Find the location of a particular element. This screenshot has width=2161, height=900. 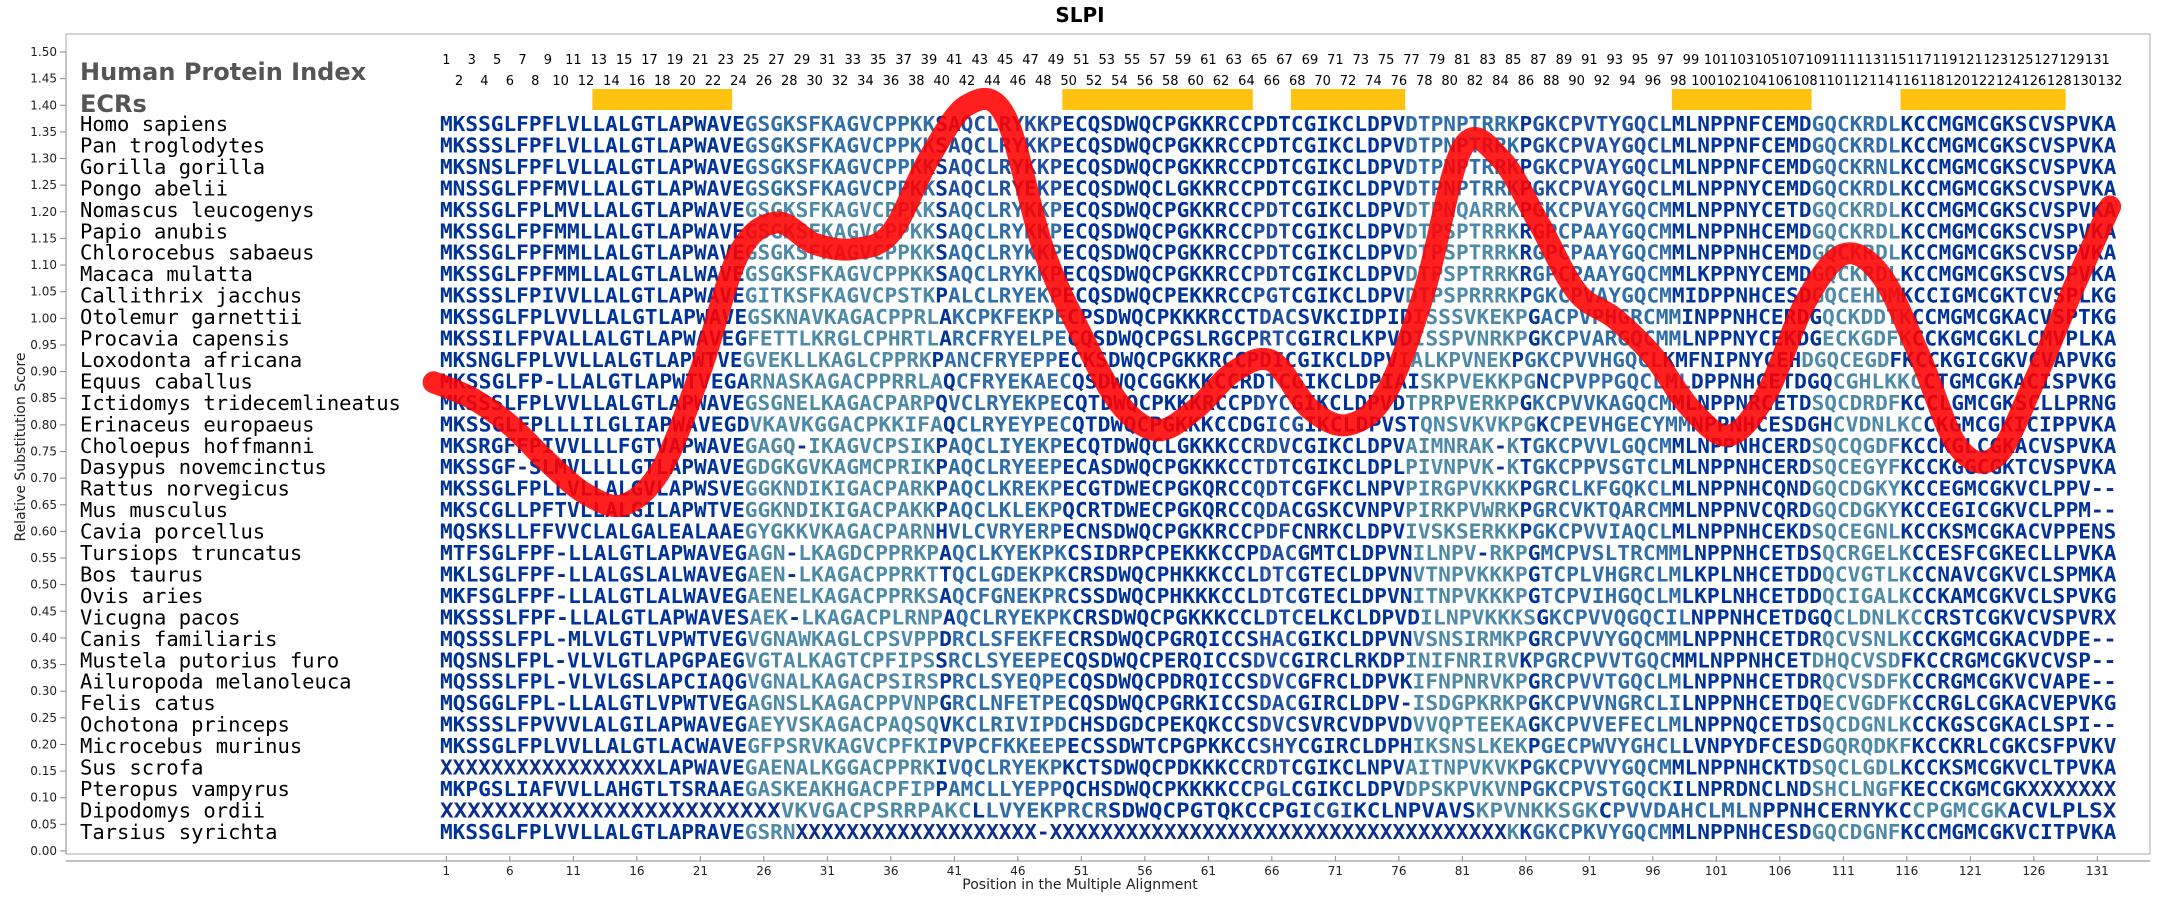

human-index-odd: 41 is located at coordinates (954, 60).